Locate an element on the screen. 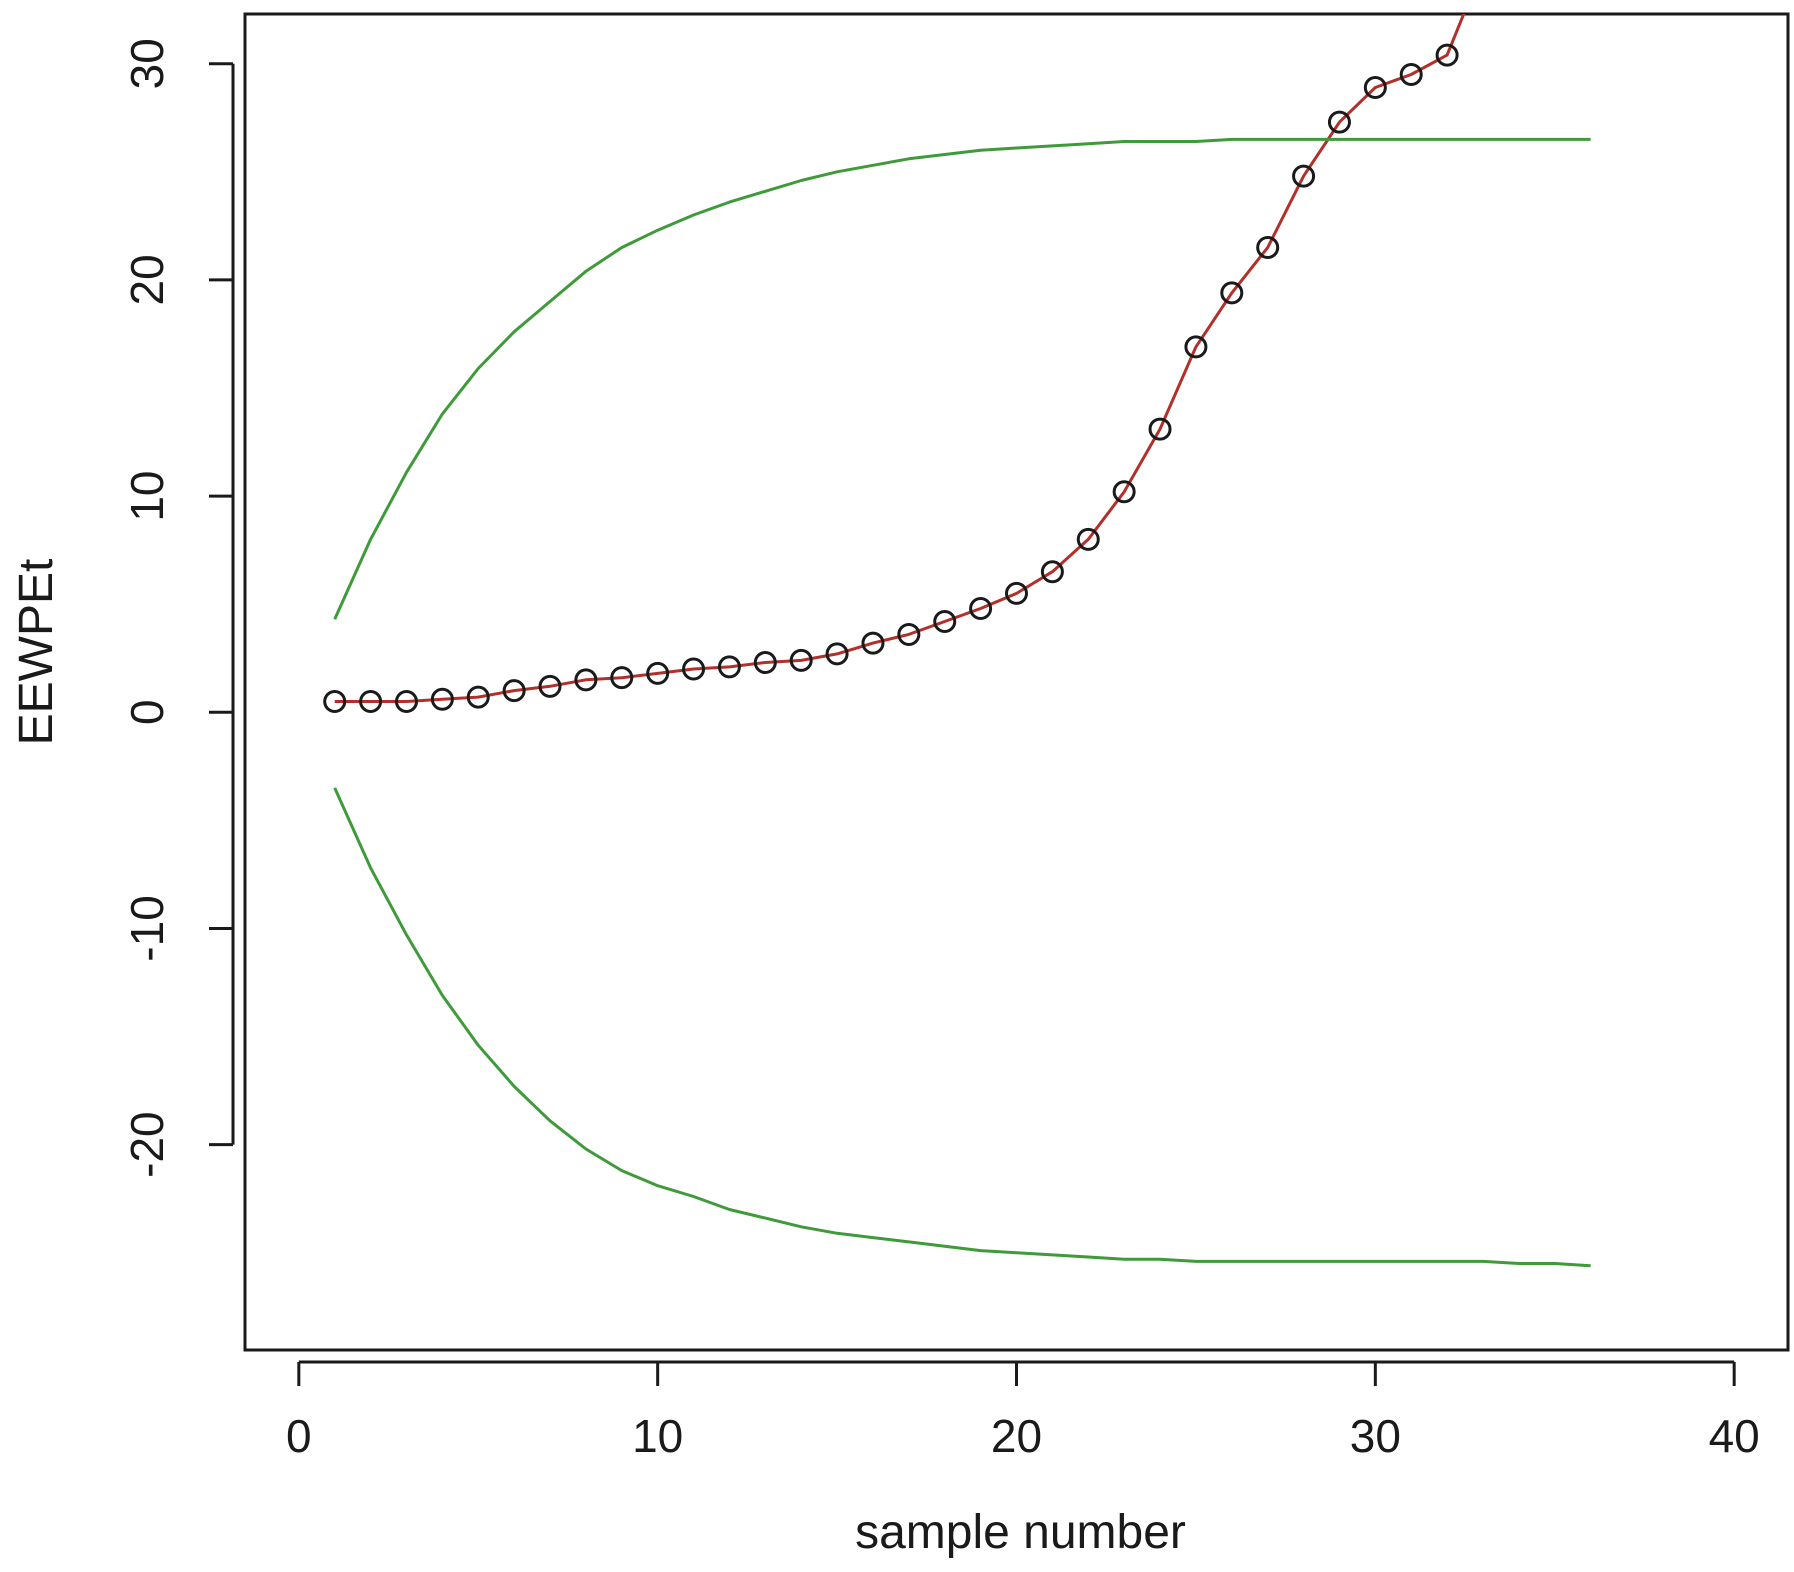 This screenshot has height=1572, width=1794. y-axis: -20 -10 0 10 20 30 is located at coordinates (178, 608).